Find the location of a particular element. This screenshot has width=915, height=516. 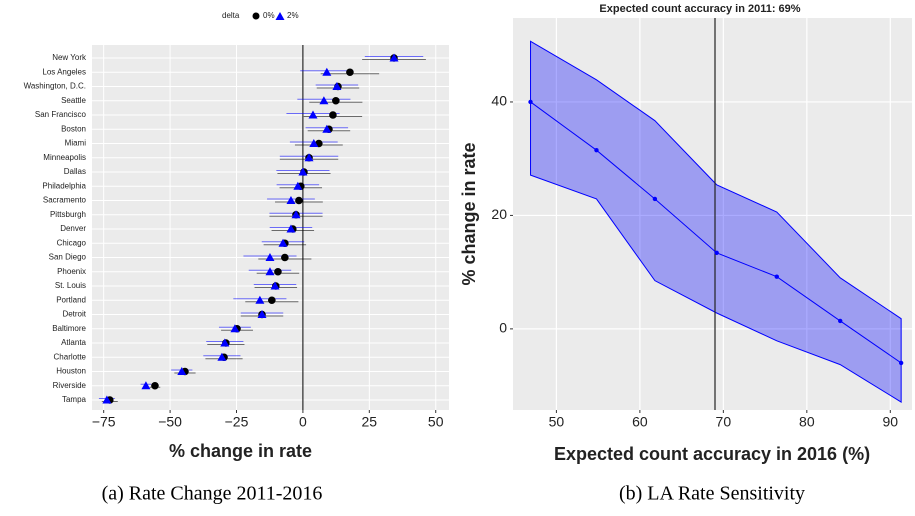

y-tick-label: Baltimore is located at coordinates (69, 328).